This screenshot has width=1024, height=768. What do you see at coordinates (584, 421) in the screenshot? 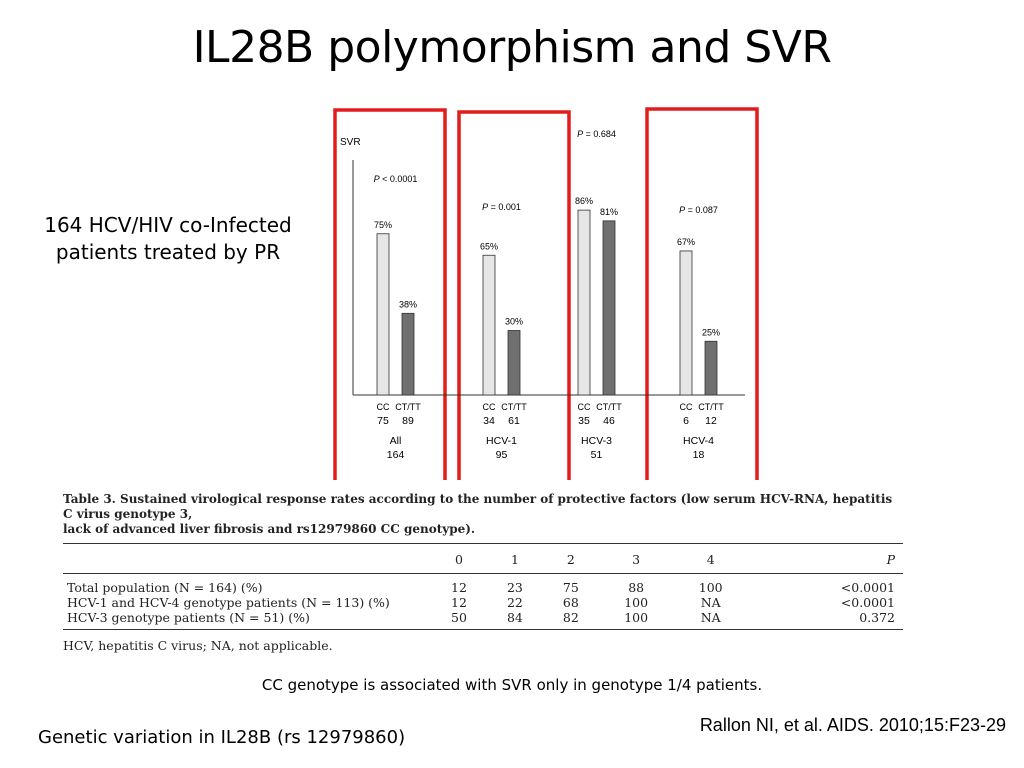
I see `patient-count-label: 35` at bounding box center [584, 421].